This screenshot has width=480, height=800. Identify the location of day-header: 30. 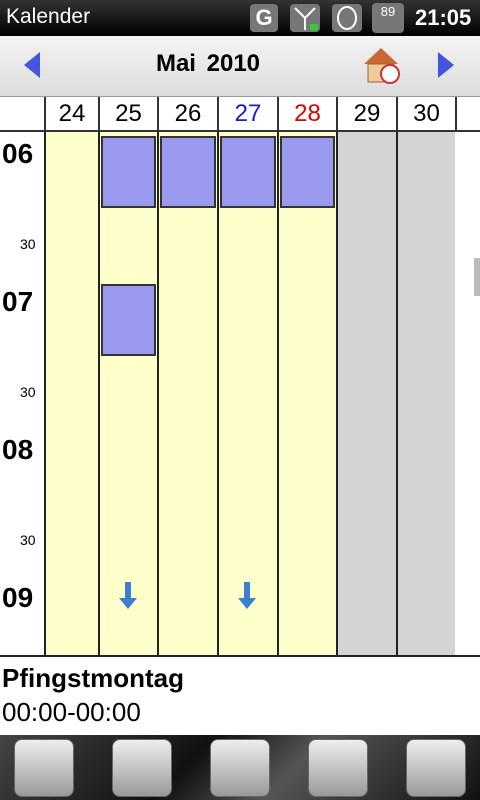
(425, 114).